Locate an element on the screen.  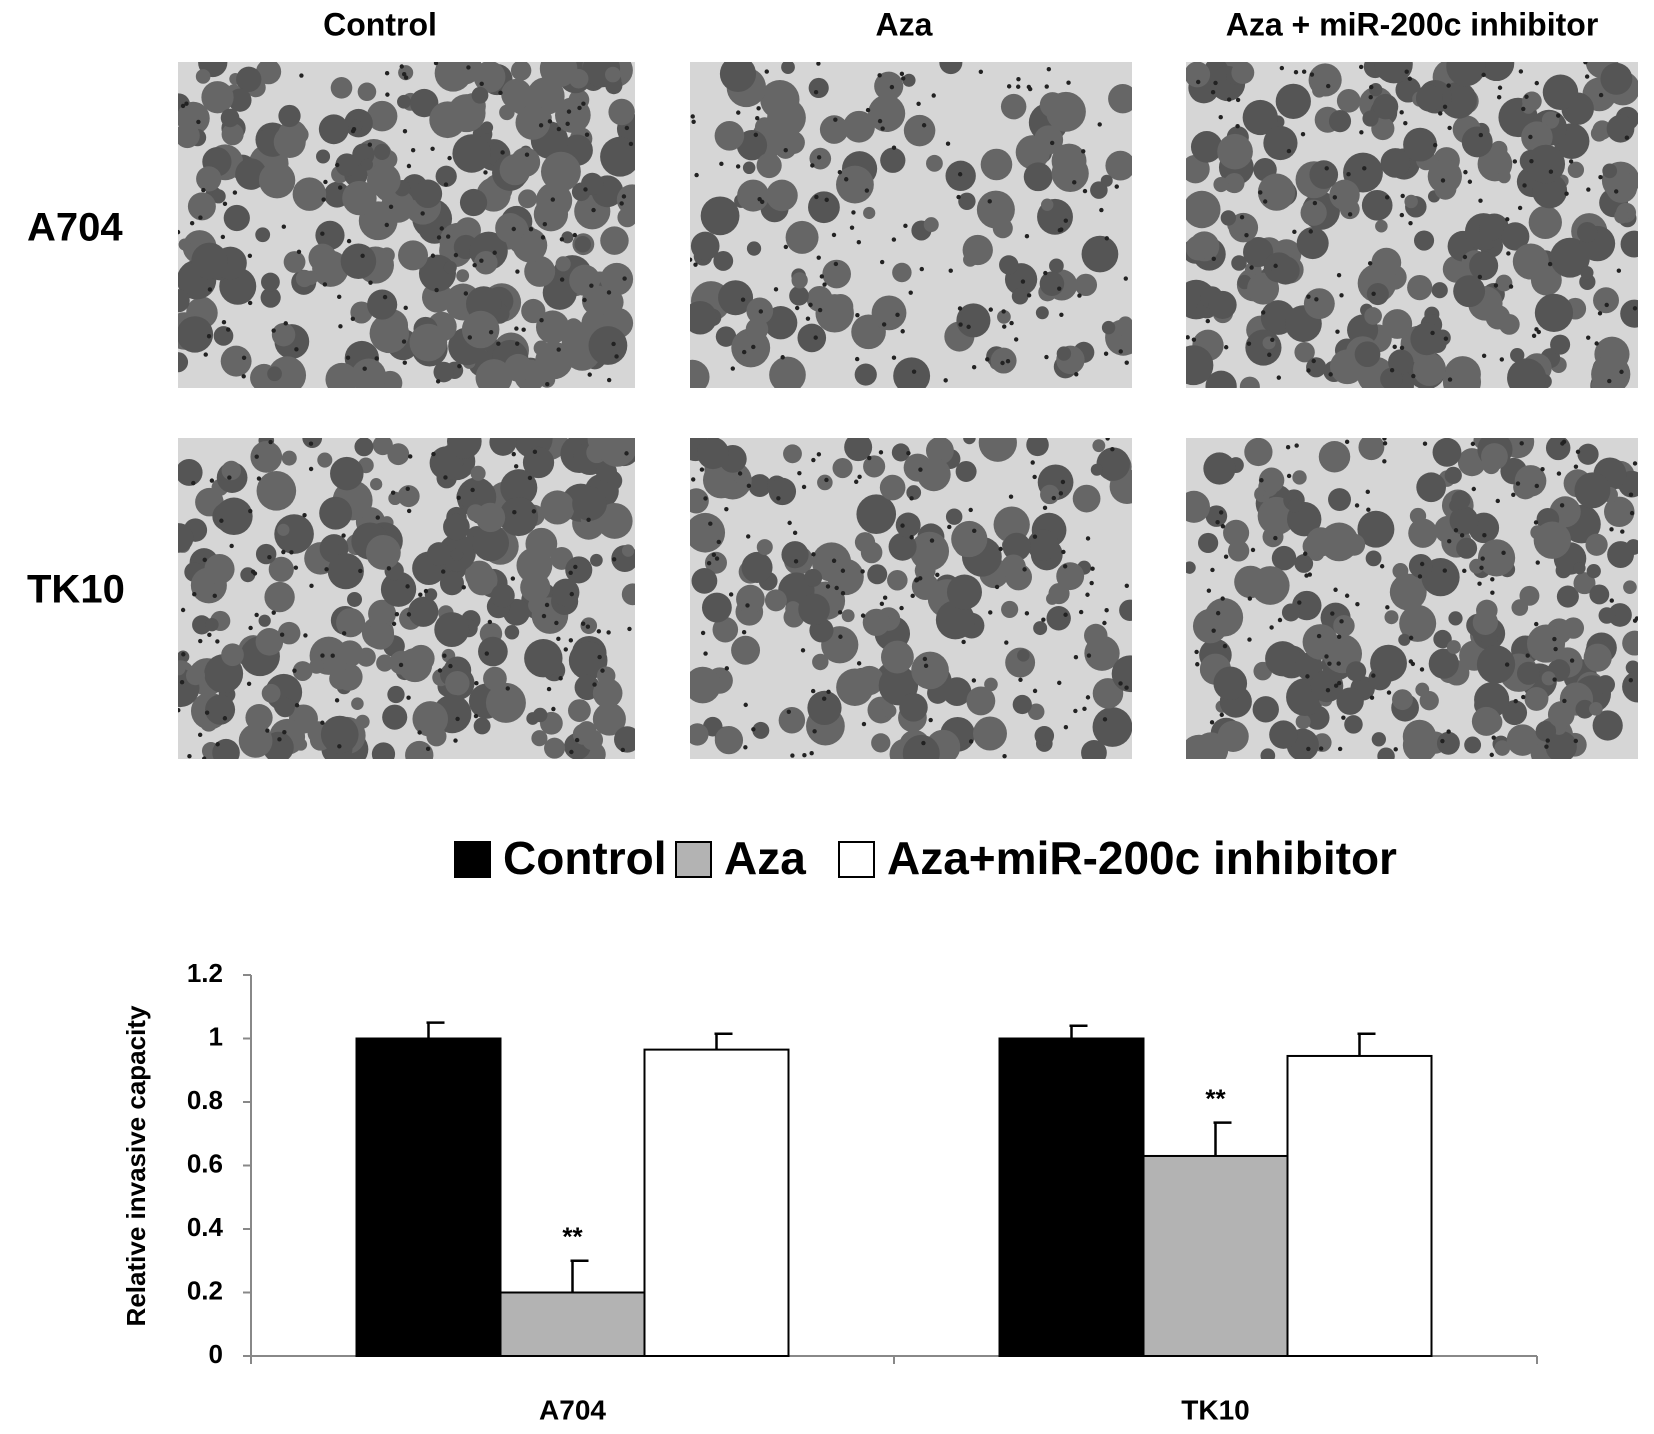
column-header: Aza is located at coordinates (904, 24).